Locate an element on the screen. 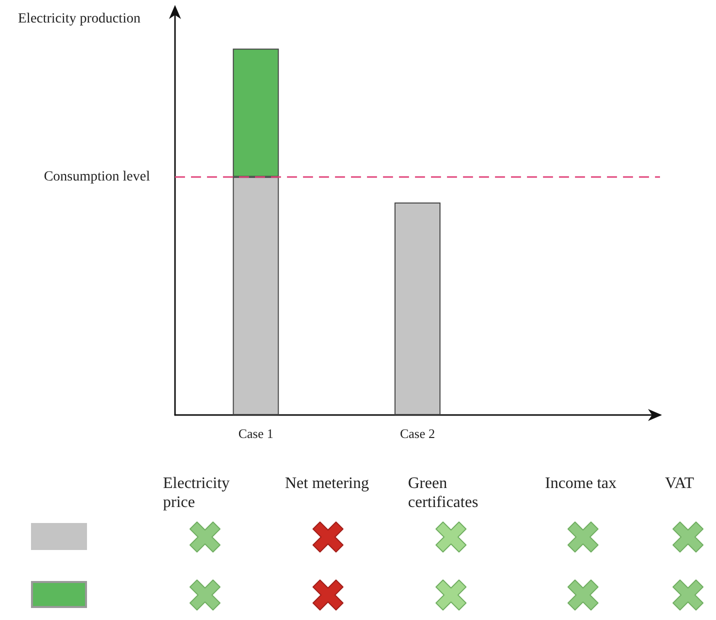 The image size is (716, 620). text: Green certificates is located at coordinates (444, 493).